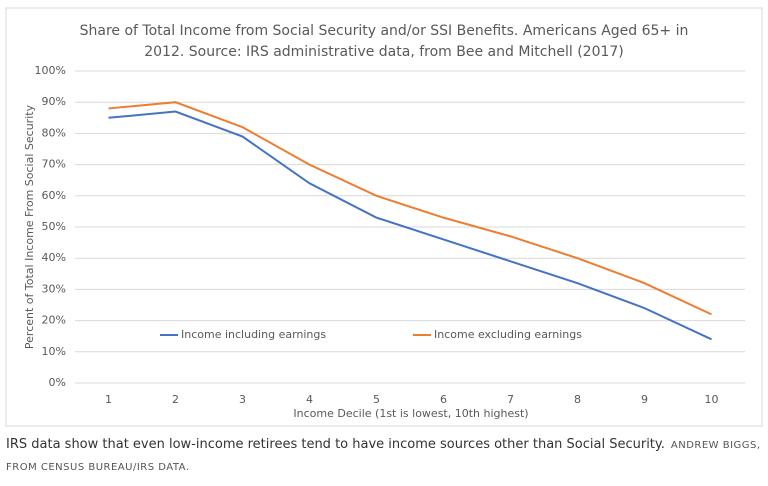  What do you see at coordinates (54, 257) in the screenshot?
I see `y-tick-label: 40%` at bounding box center [54, 257].